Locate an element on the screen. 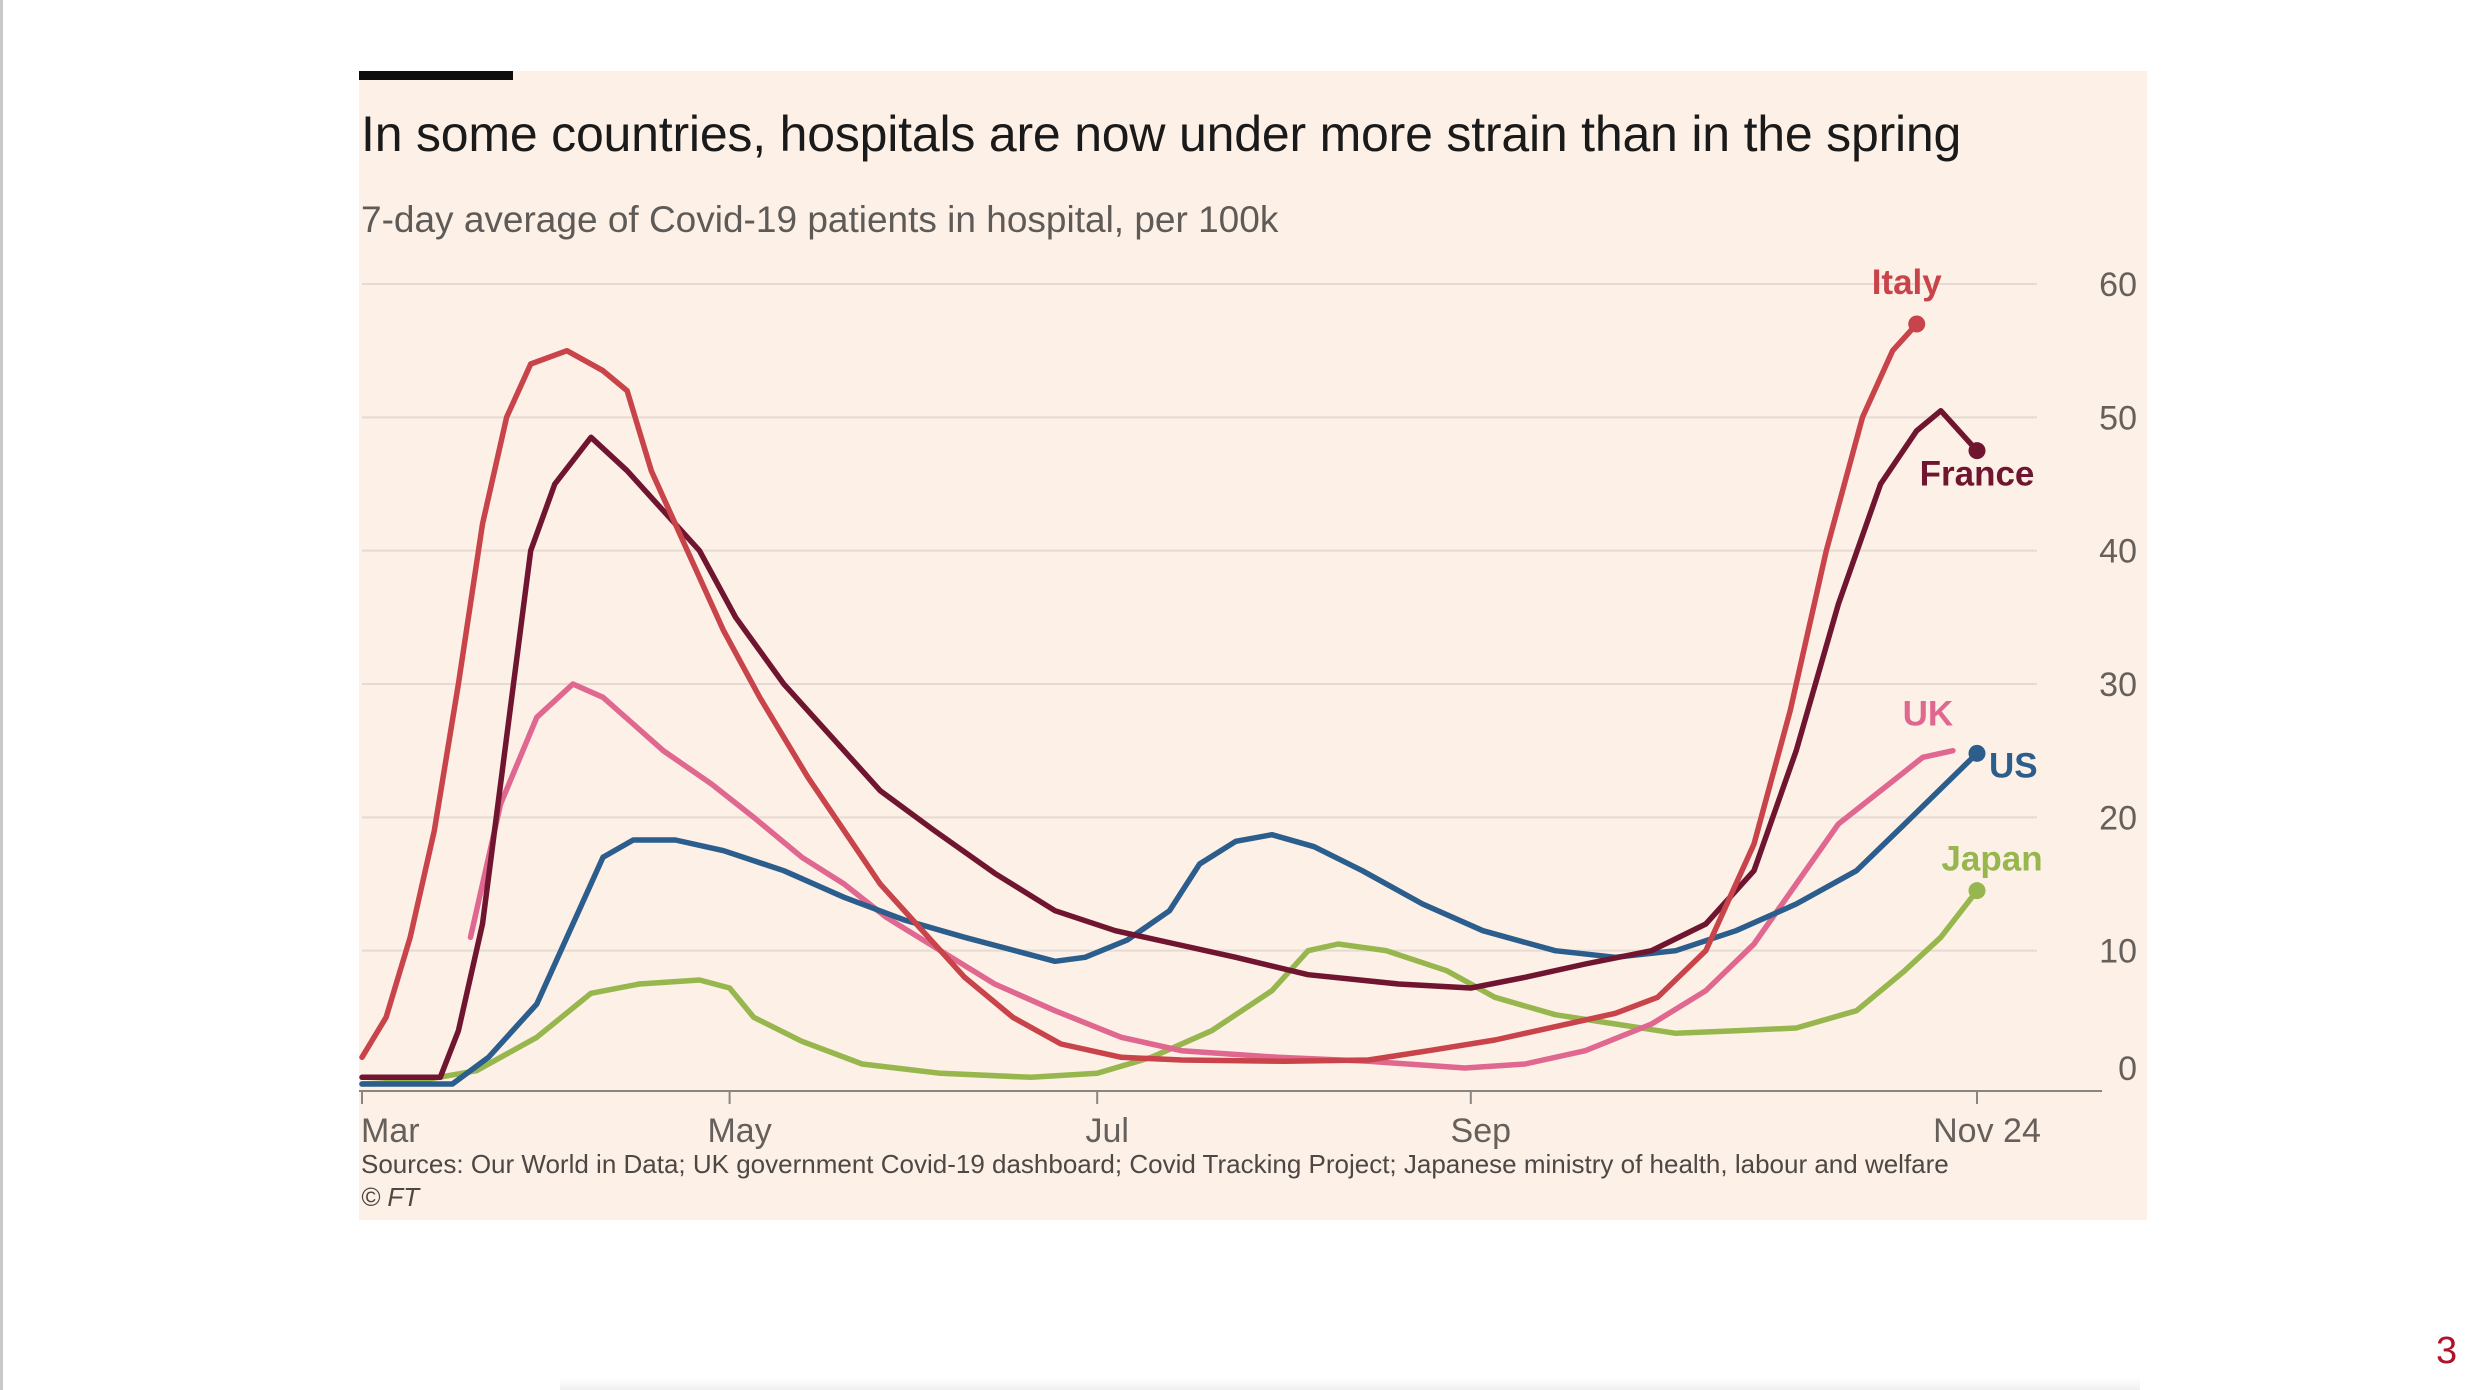 This screenshot has height=1390, width=2490. series-line-japan is located at coordinates (1169, 987).